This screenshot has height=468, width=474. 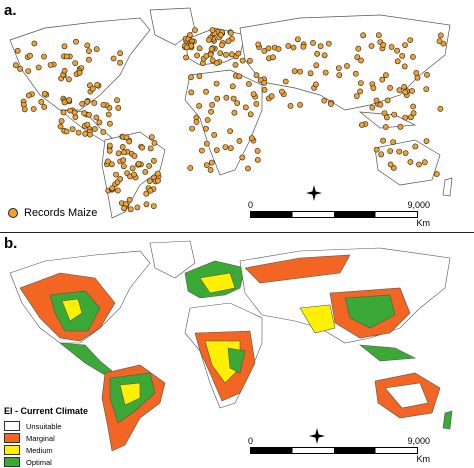 What do you see at coordinates (314, 193) in the screenshot?
I see `compass-icon` at bounding box center [314, 193].